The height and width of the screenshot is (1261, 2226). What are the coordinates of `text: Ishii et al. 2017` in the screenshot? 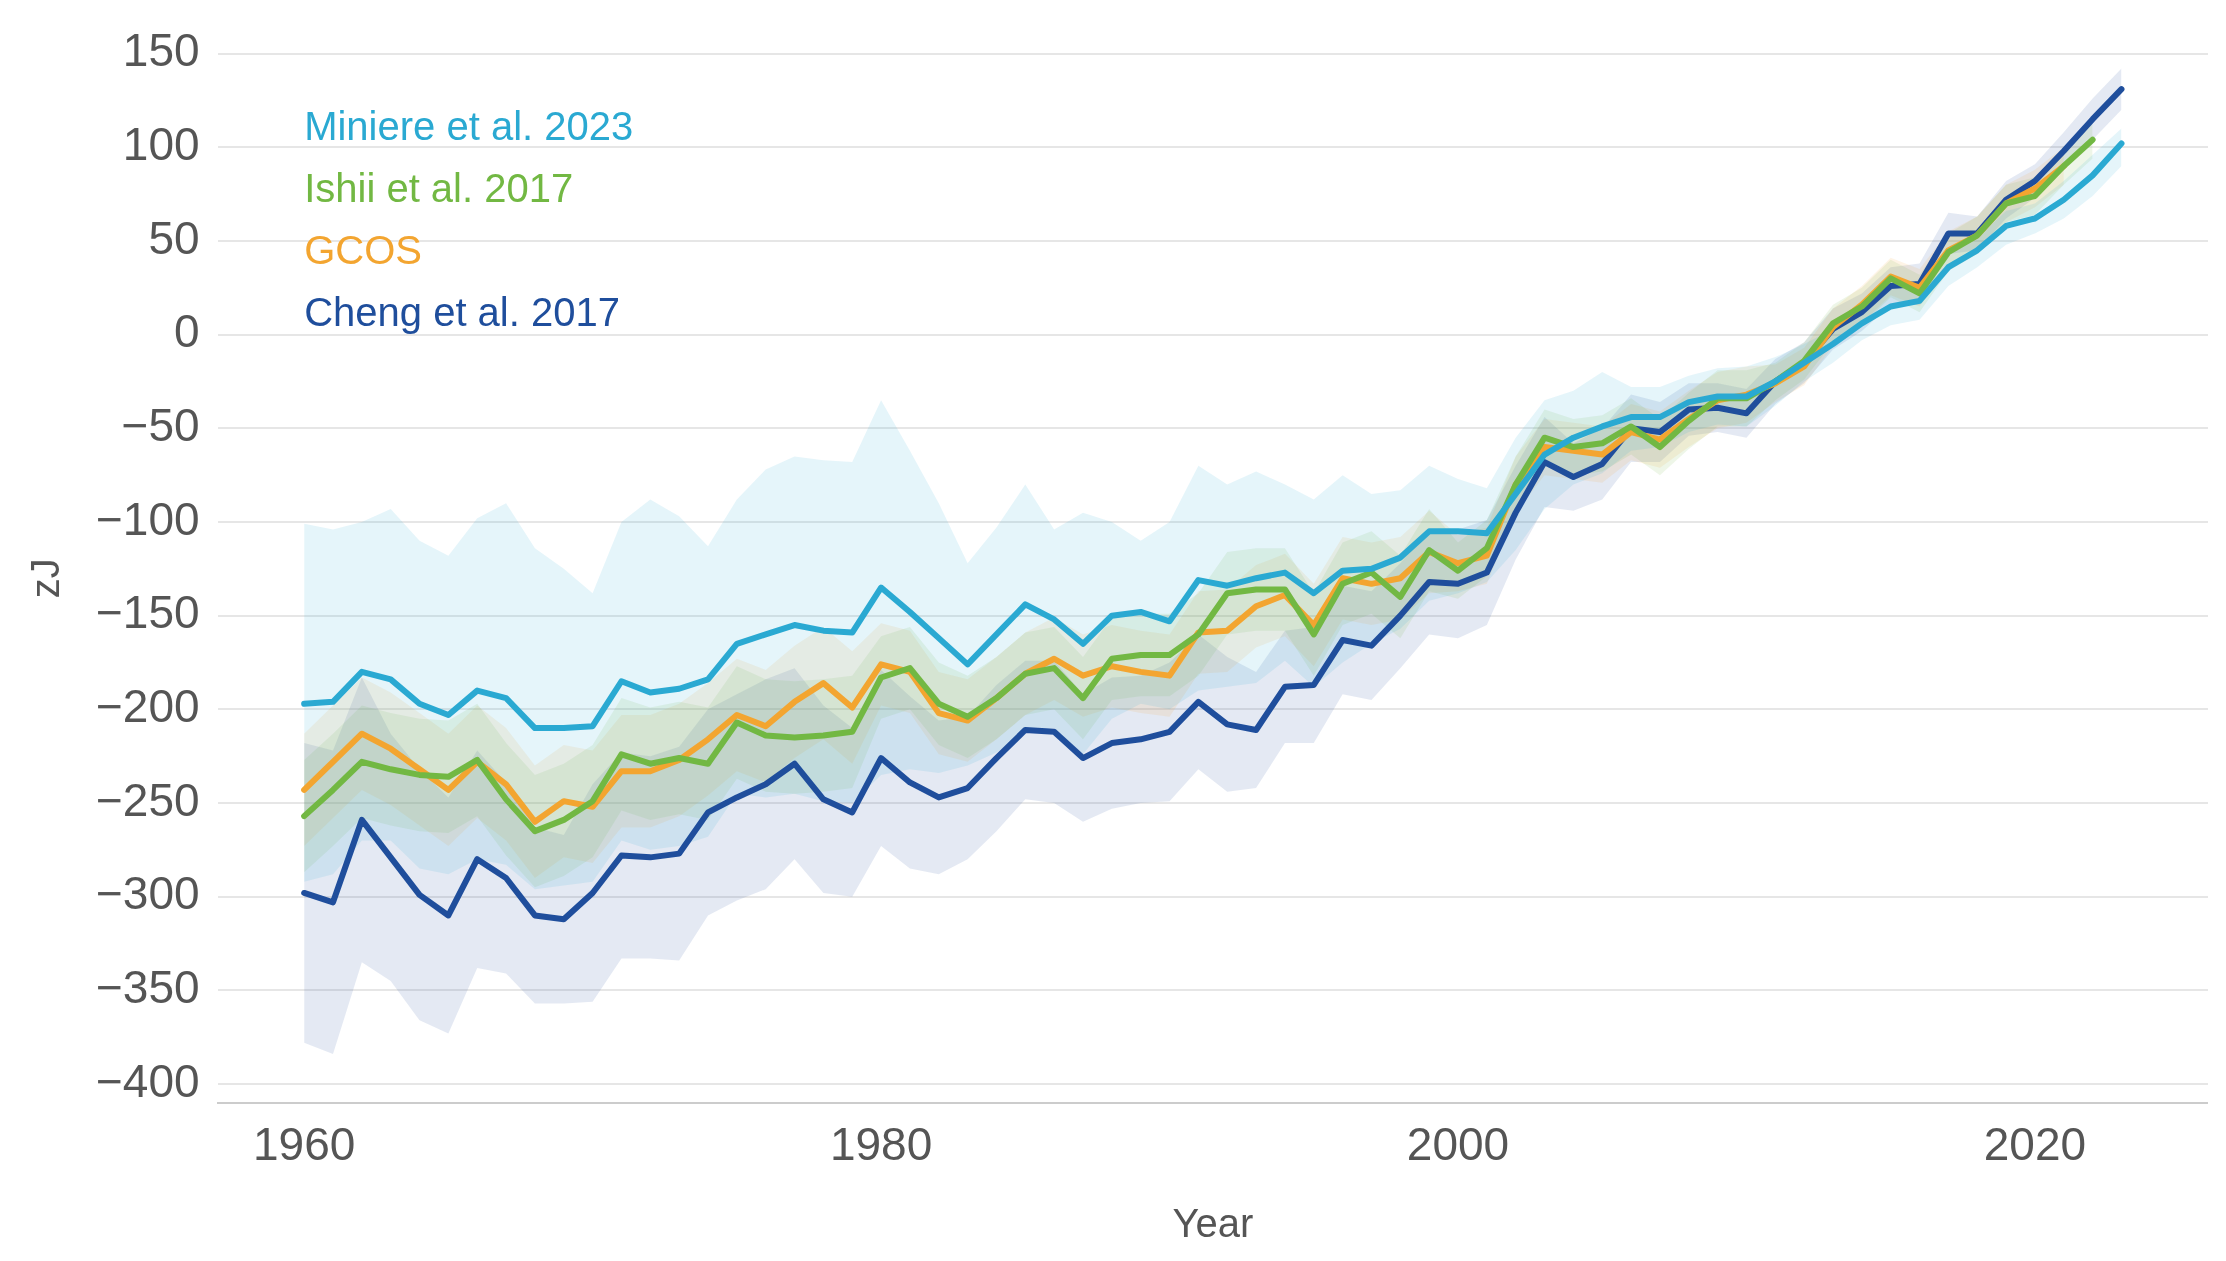 It's located at (439, 187).